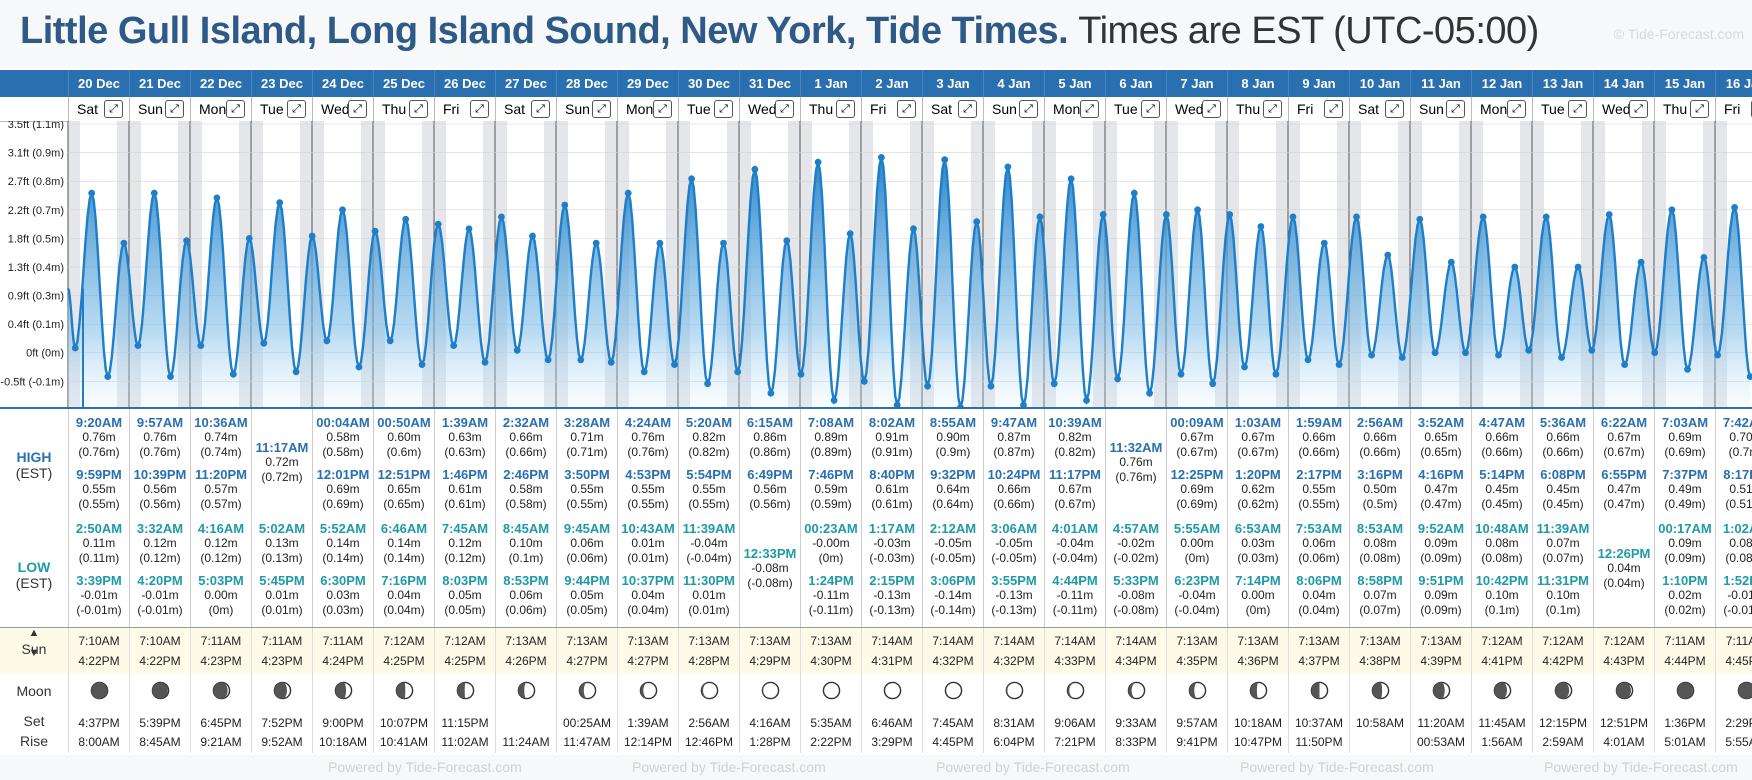 Image resolution: width=1752 pixels, height=780 pixels. What do you see at coordinates (221, 474) in the screenshot?
I see `tide-time: 11:20PM` at bounding box center [221, 474].